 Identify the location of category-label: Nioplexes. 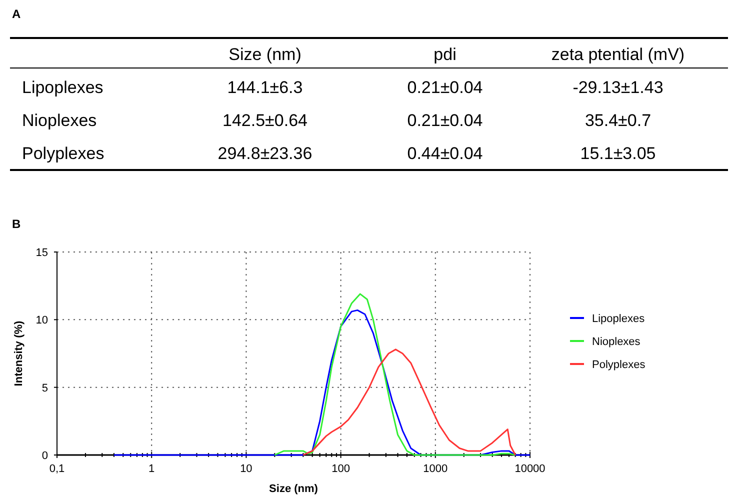
(59, 120).